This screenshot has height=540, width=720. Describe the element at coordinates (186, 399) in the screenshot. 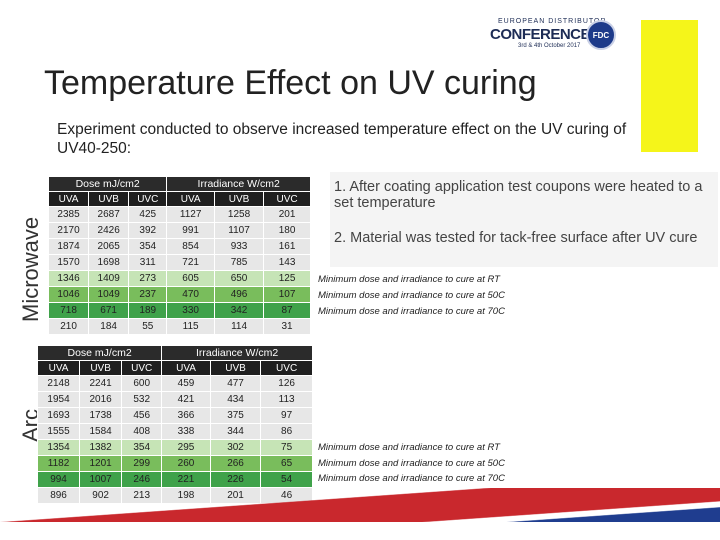

I see `table-cell: 421` at that location.